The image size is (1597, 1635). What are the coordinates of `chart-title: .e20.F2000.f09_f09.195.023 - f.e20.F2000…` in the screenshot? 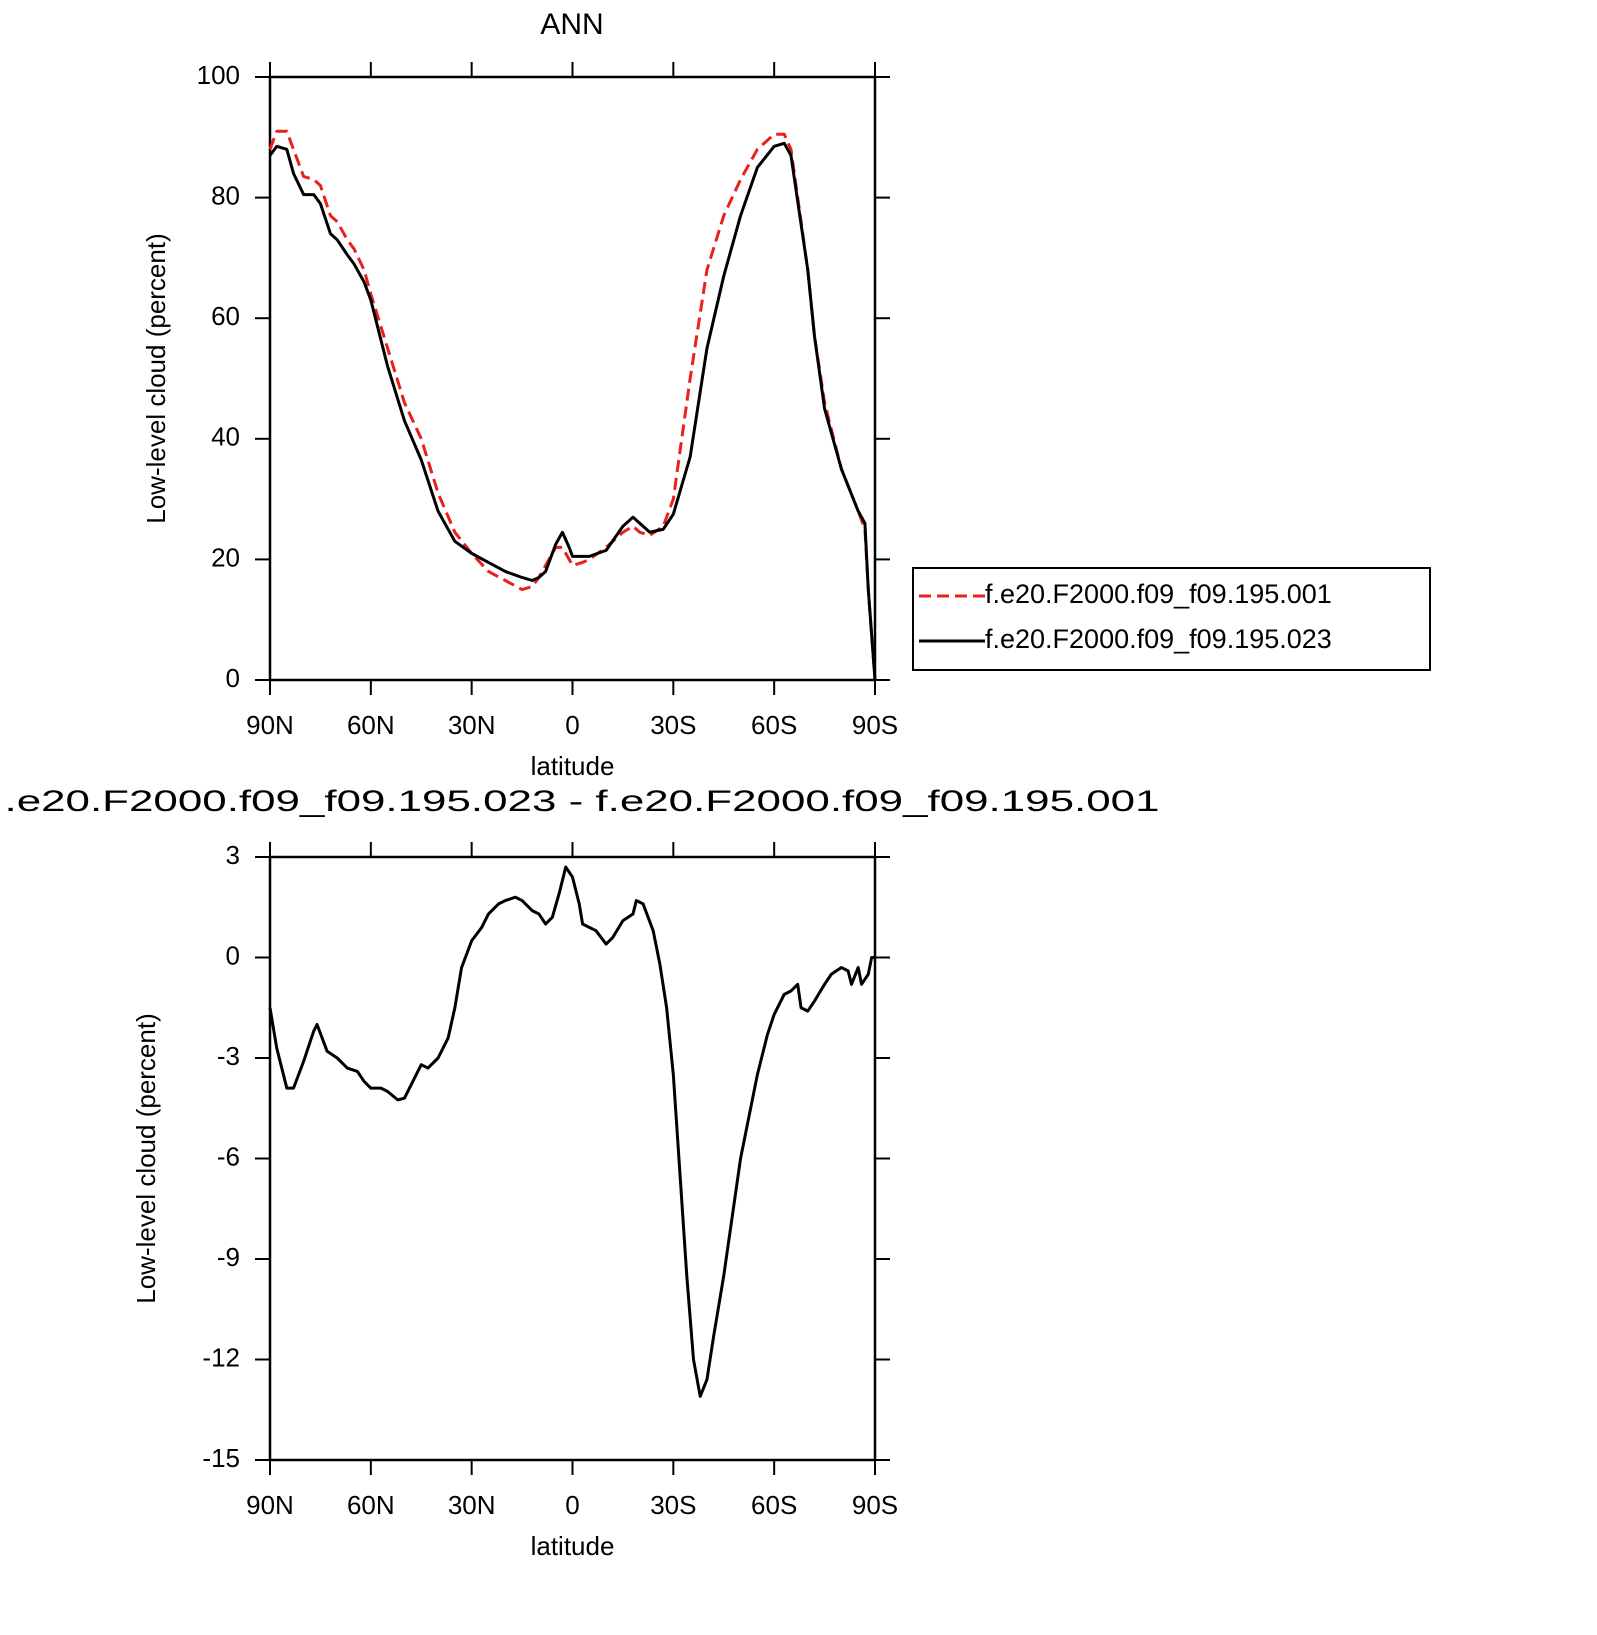 It's located at (582, 801).